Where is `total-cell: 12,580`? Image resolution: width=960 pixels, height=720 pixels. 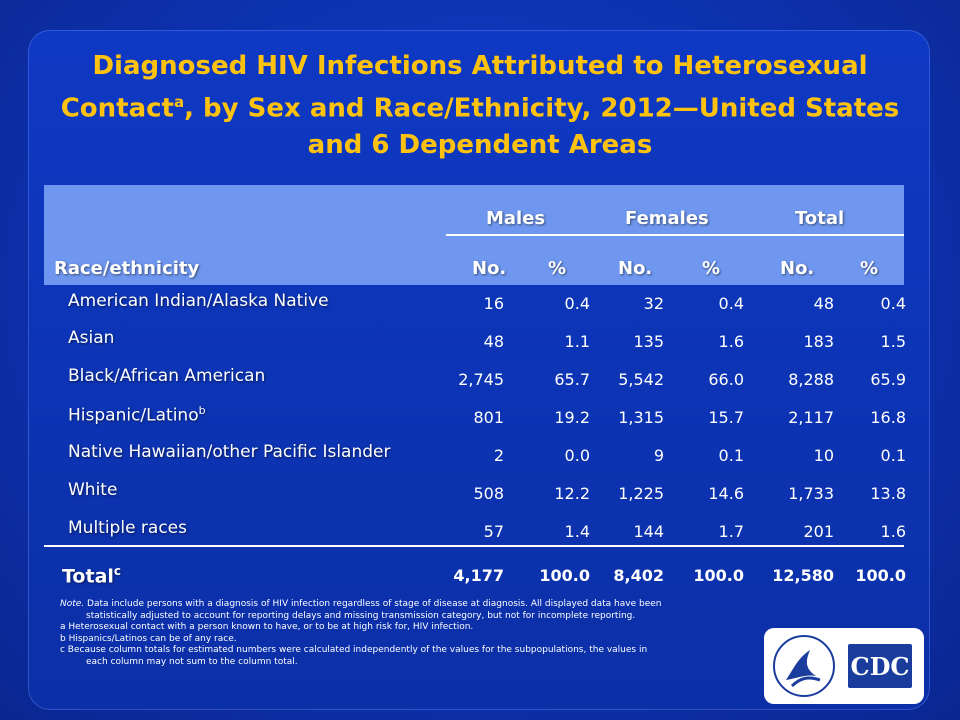 total-cell: 12,580 is located at coordinates (803, 575).